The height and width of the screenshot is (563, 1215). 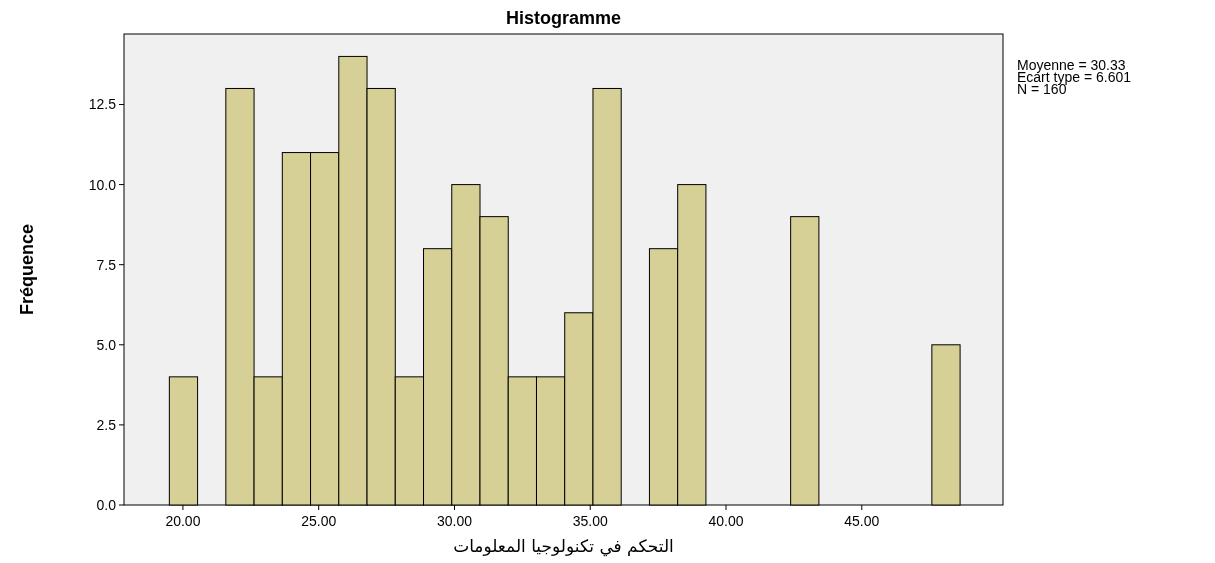 What do you see at coordinates (27, 269) in the screenshot?
I see `y-axis-title: Fréquence` at bounding box center [27, 269].